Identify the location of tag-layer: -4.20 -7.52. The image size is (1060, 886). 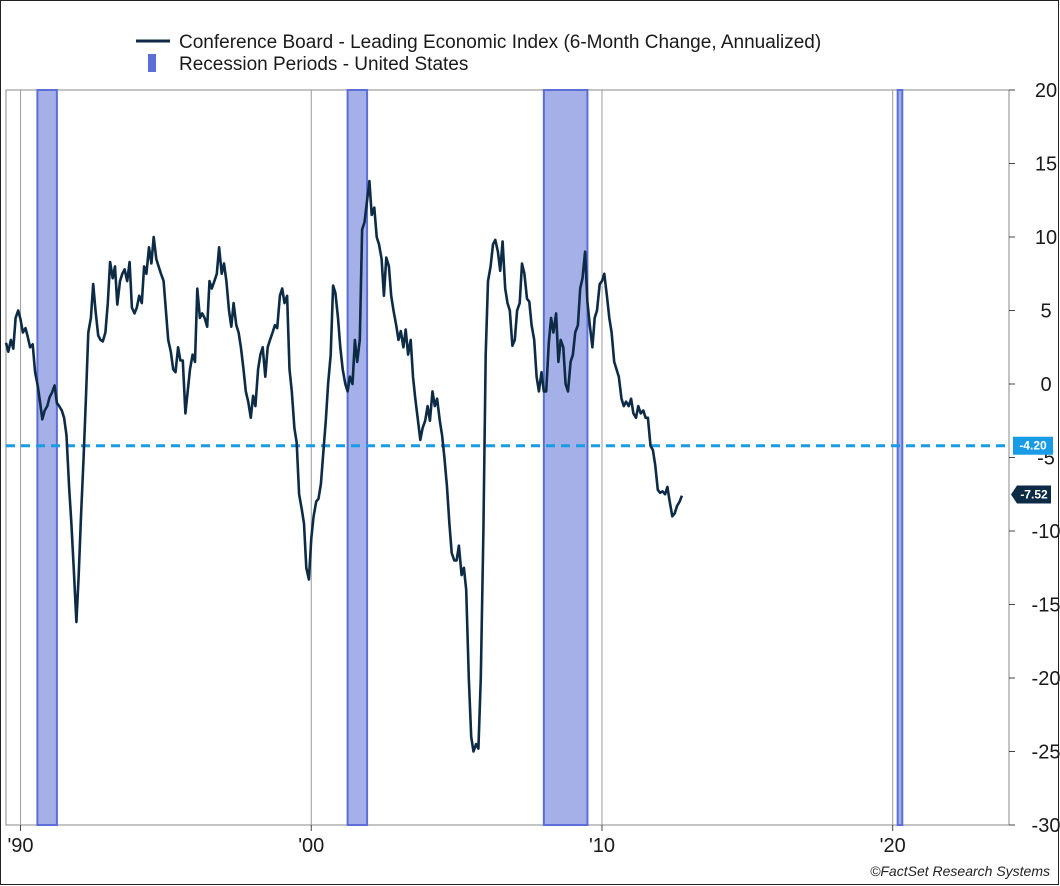
(1032, 470).